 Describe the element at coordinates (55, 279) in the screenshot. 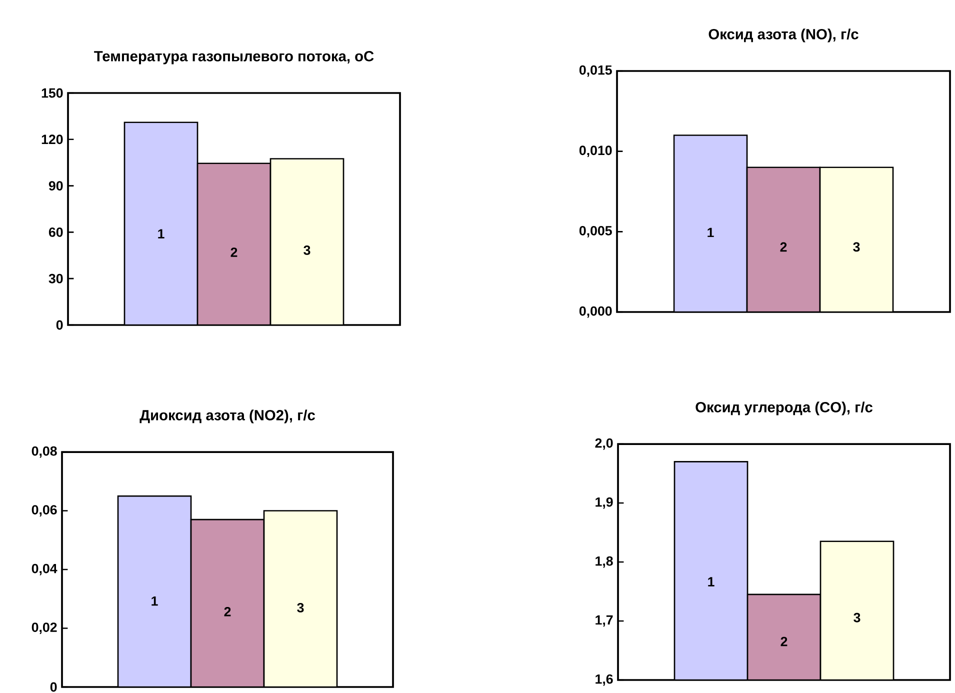

I see `y-tick-label: 30` at that location.